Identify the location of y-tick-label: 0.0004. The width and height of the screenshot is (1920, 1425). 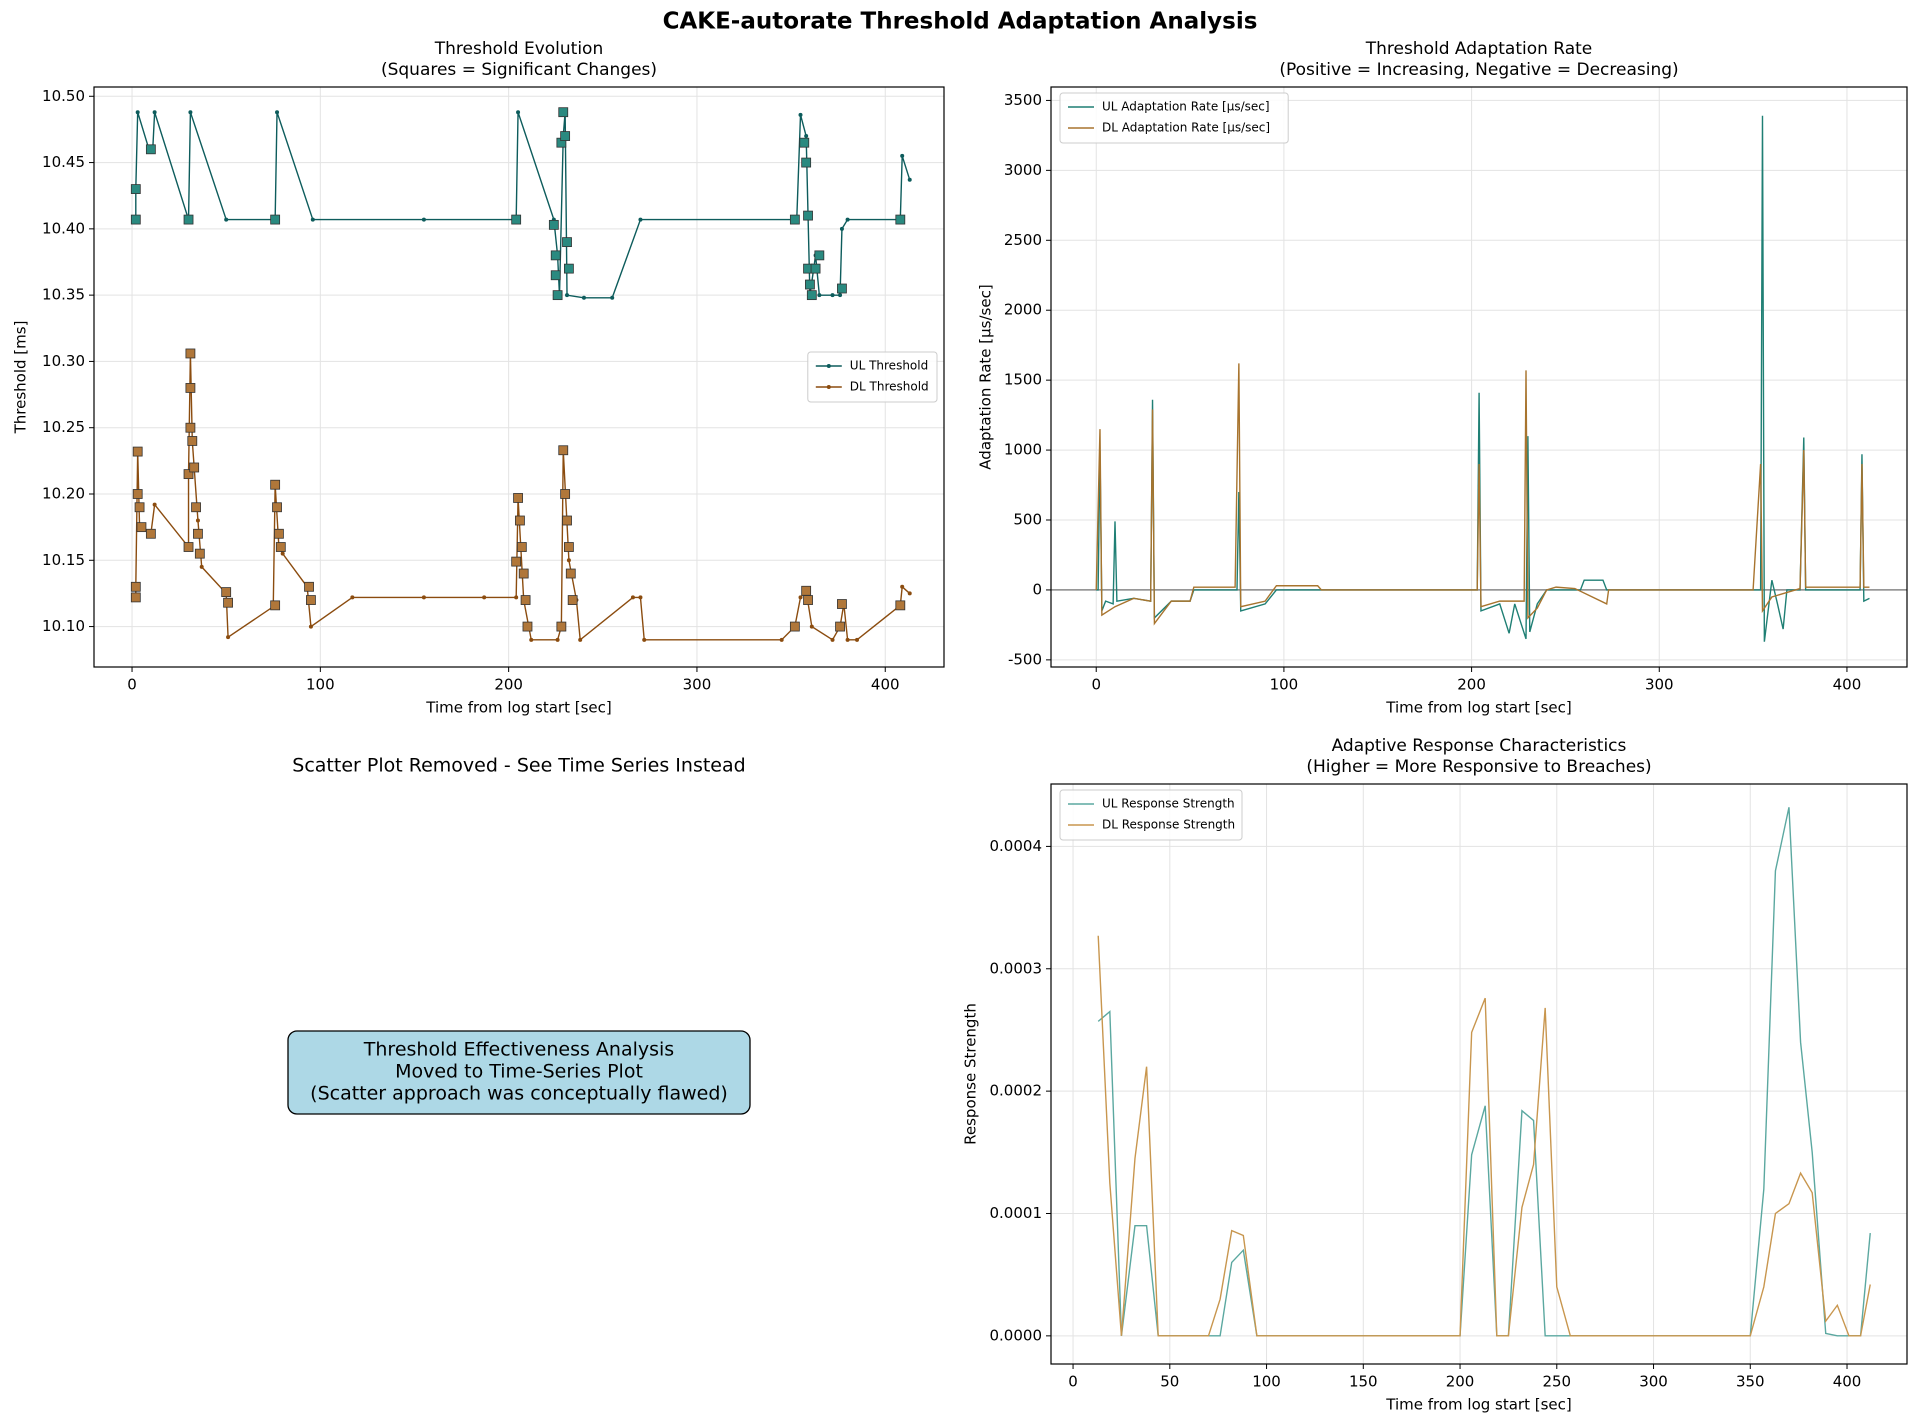
(1016, 846).